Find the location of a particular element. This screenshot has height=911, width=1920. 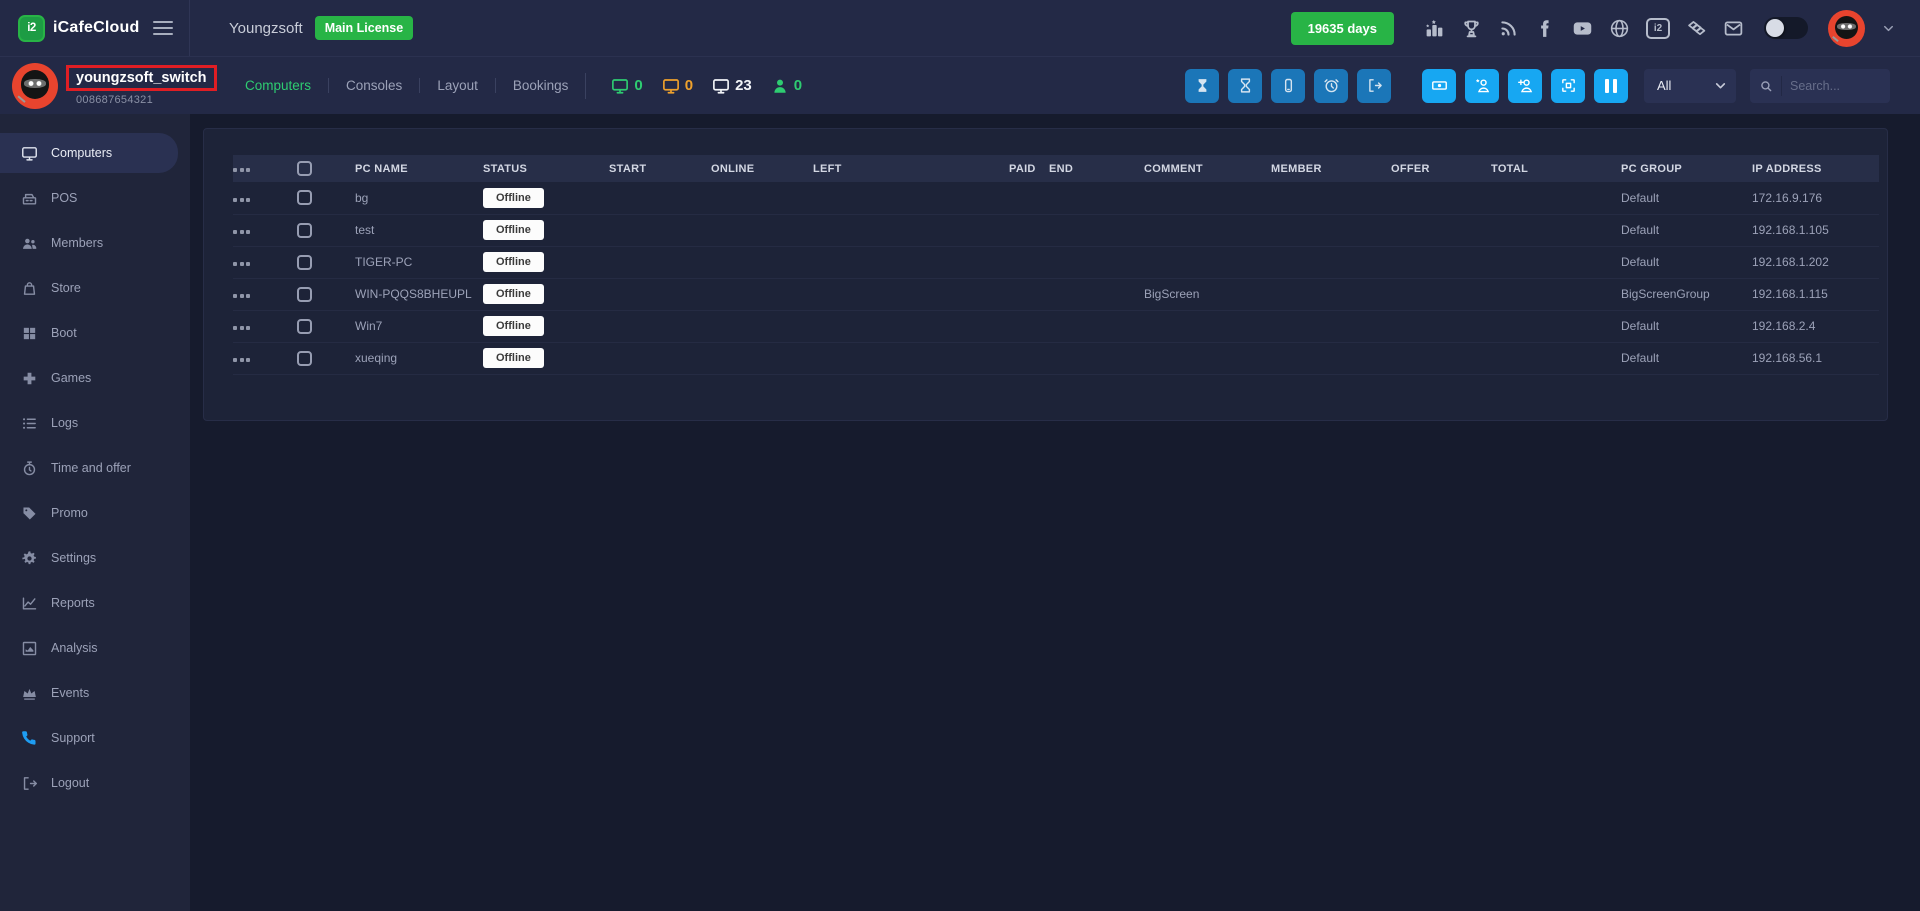

ninja-avatar-icon is located at coordinates (1846, 27).